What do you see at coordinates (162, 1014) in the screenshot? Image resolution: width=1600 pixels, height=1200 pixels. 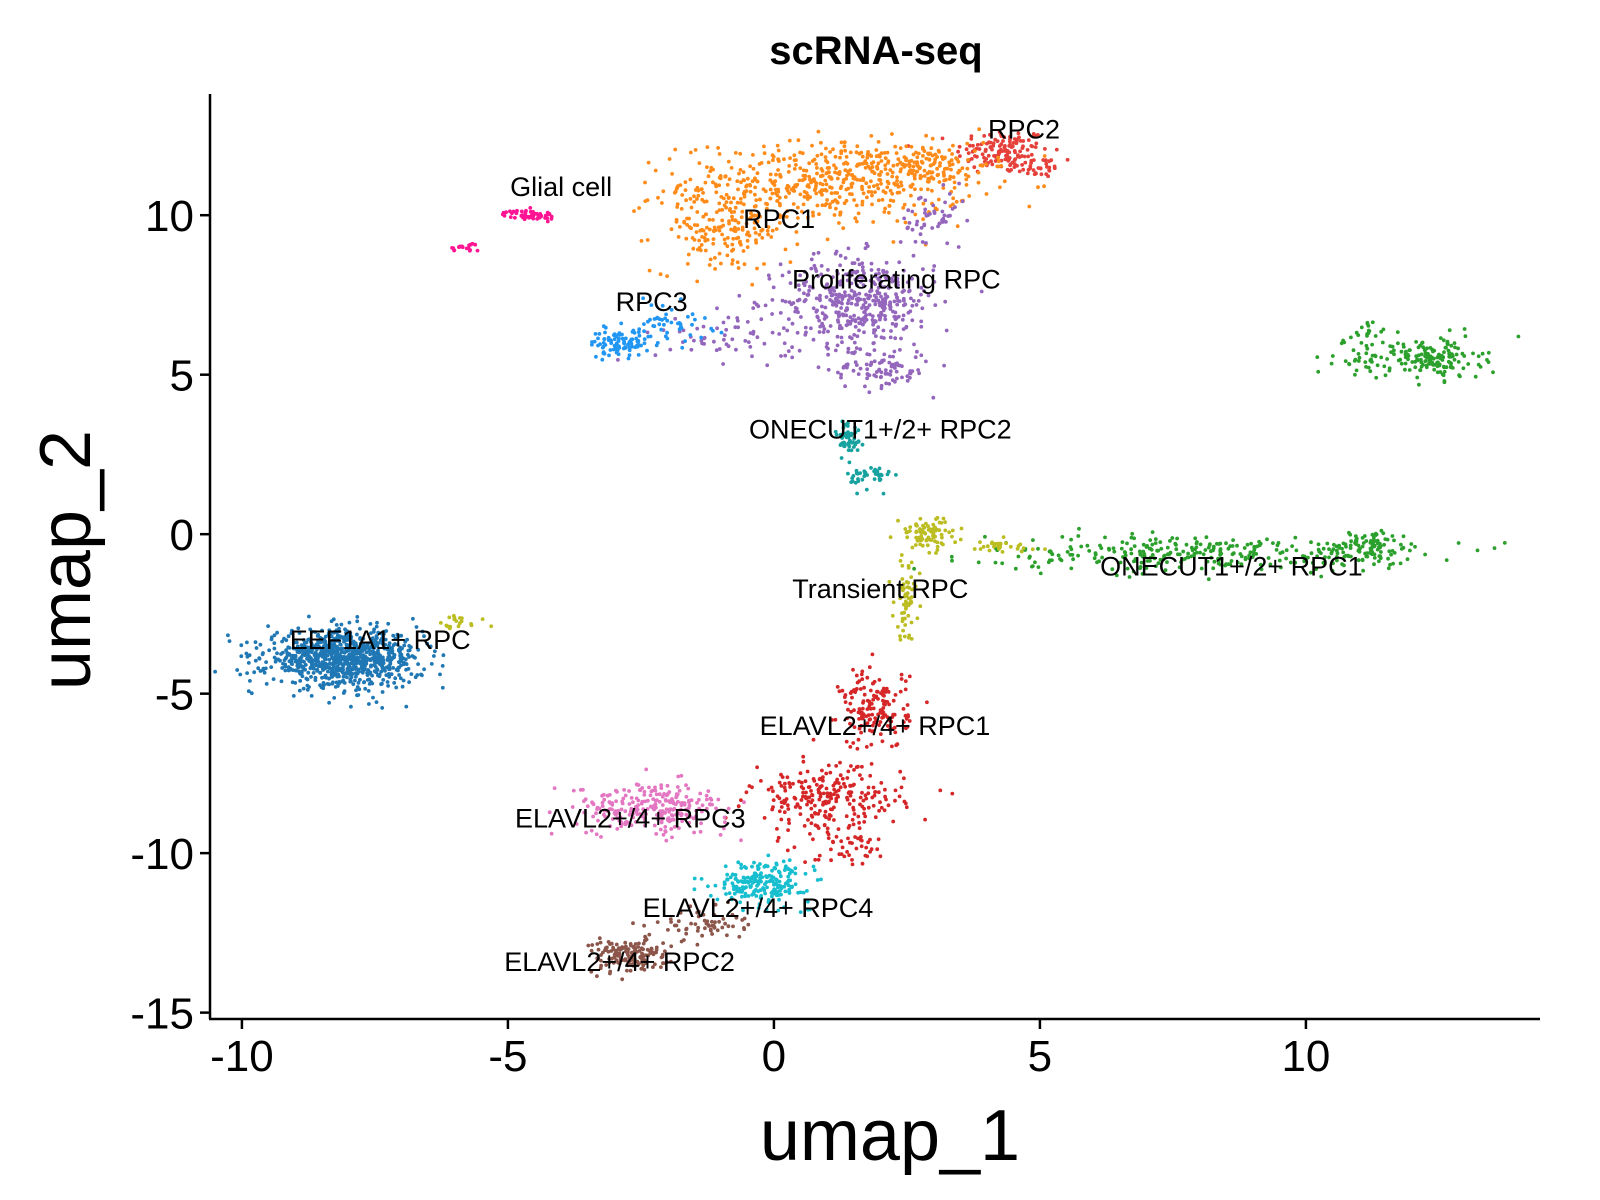 I see `y-tick-label: -15` at bounding box center [162, 1014].